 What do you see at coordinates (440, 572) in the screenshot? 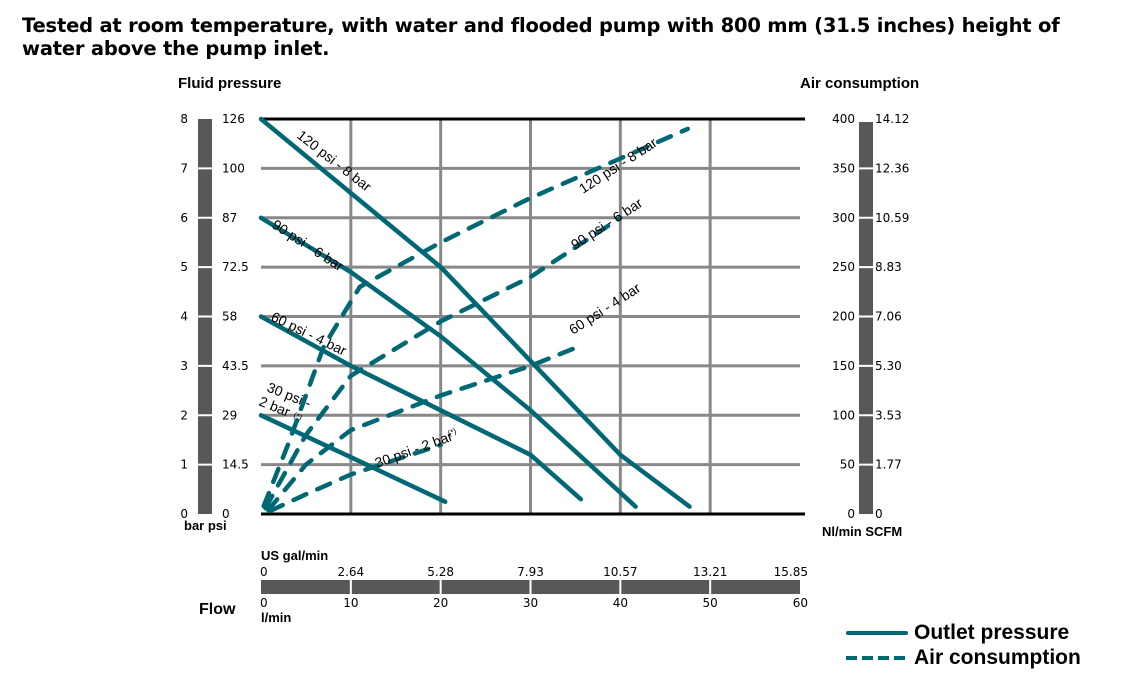
I see `x-tick-gpm: 5.28` at bounding box center [440, 572].